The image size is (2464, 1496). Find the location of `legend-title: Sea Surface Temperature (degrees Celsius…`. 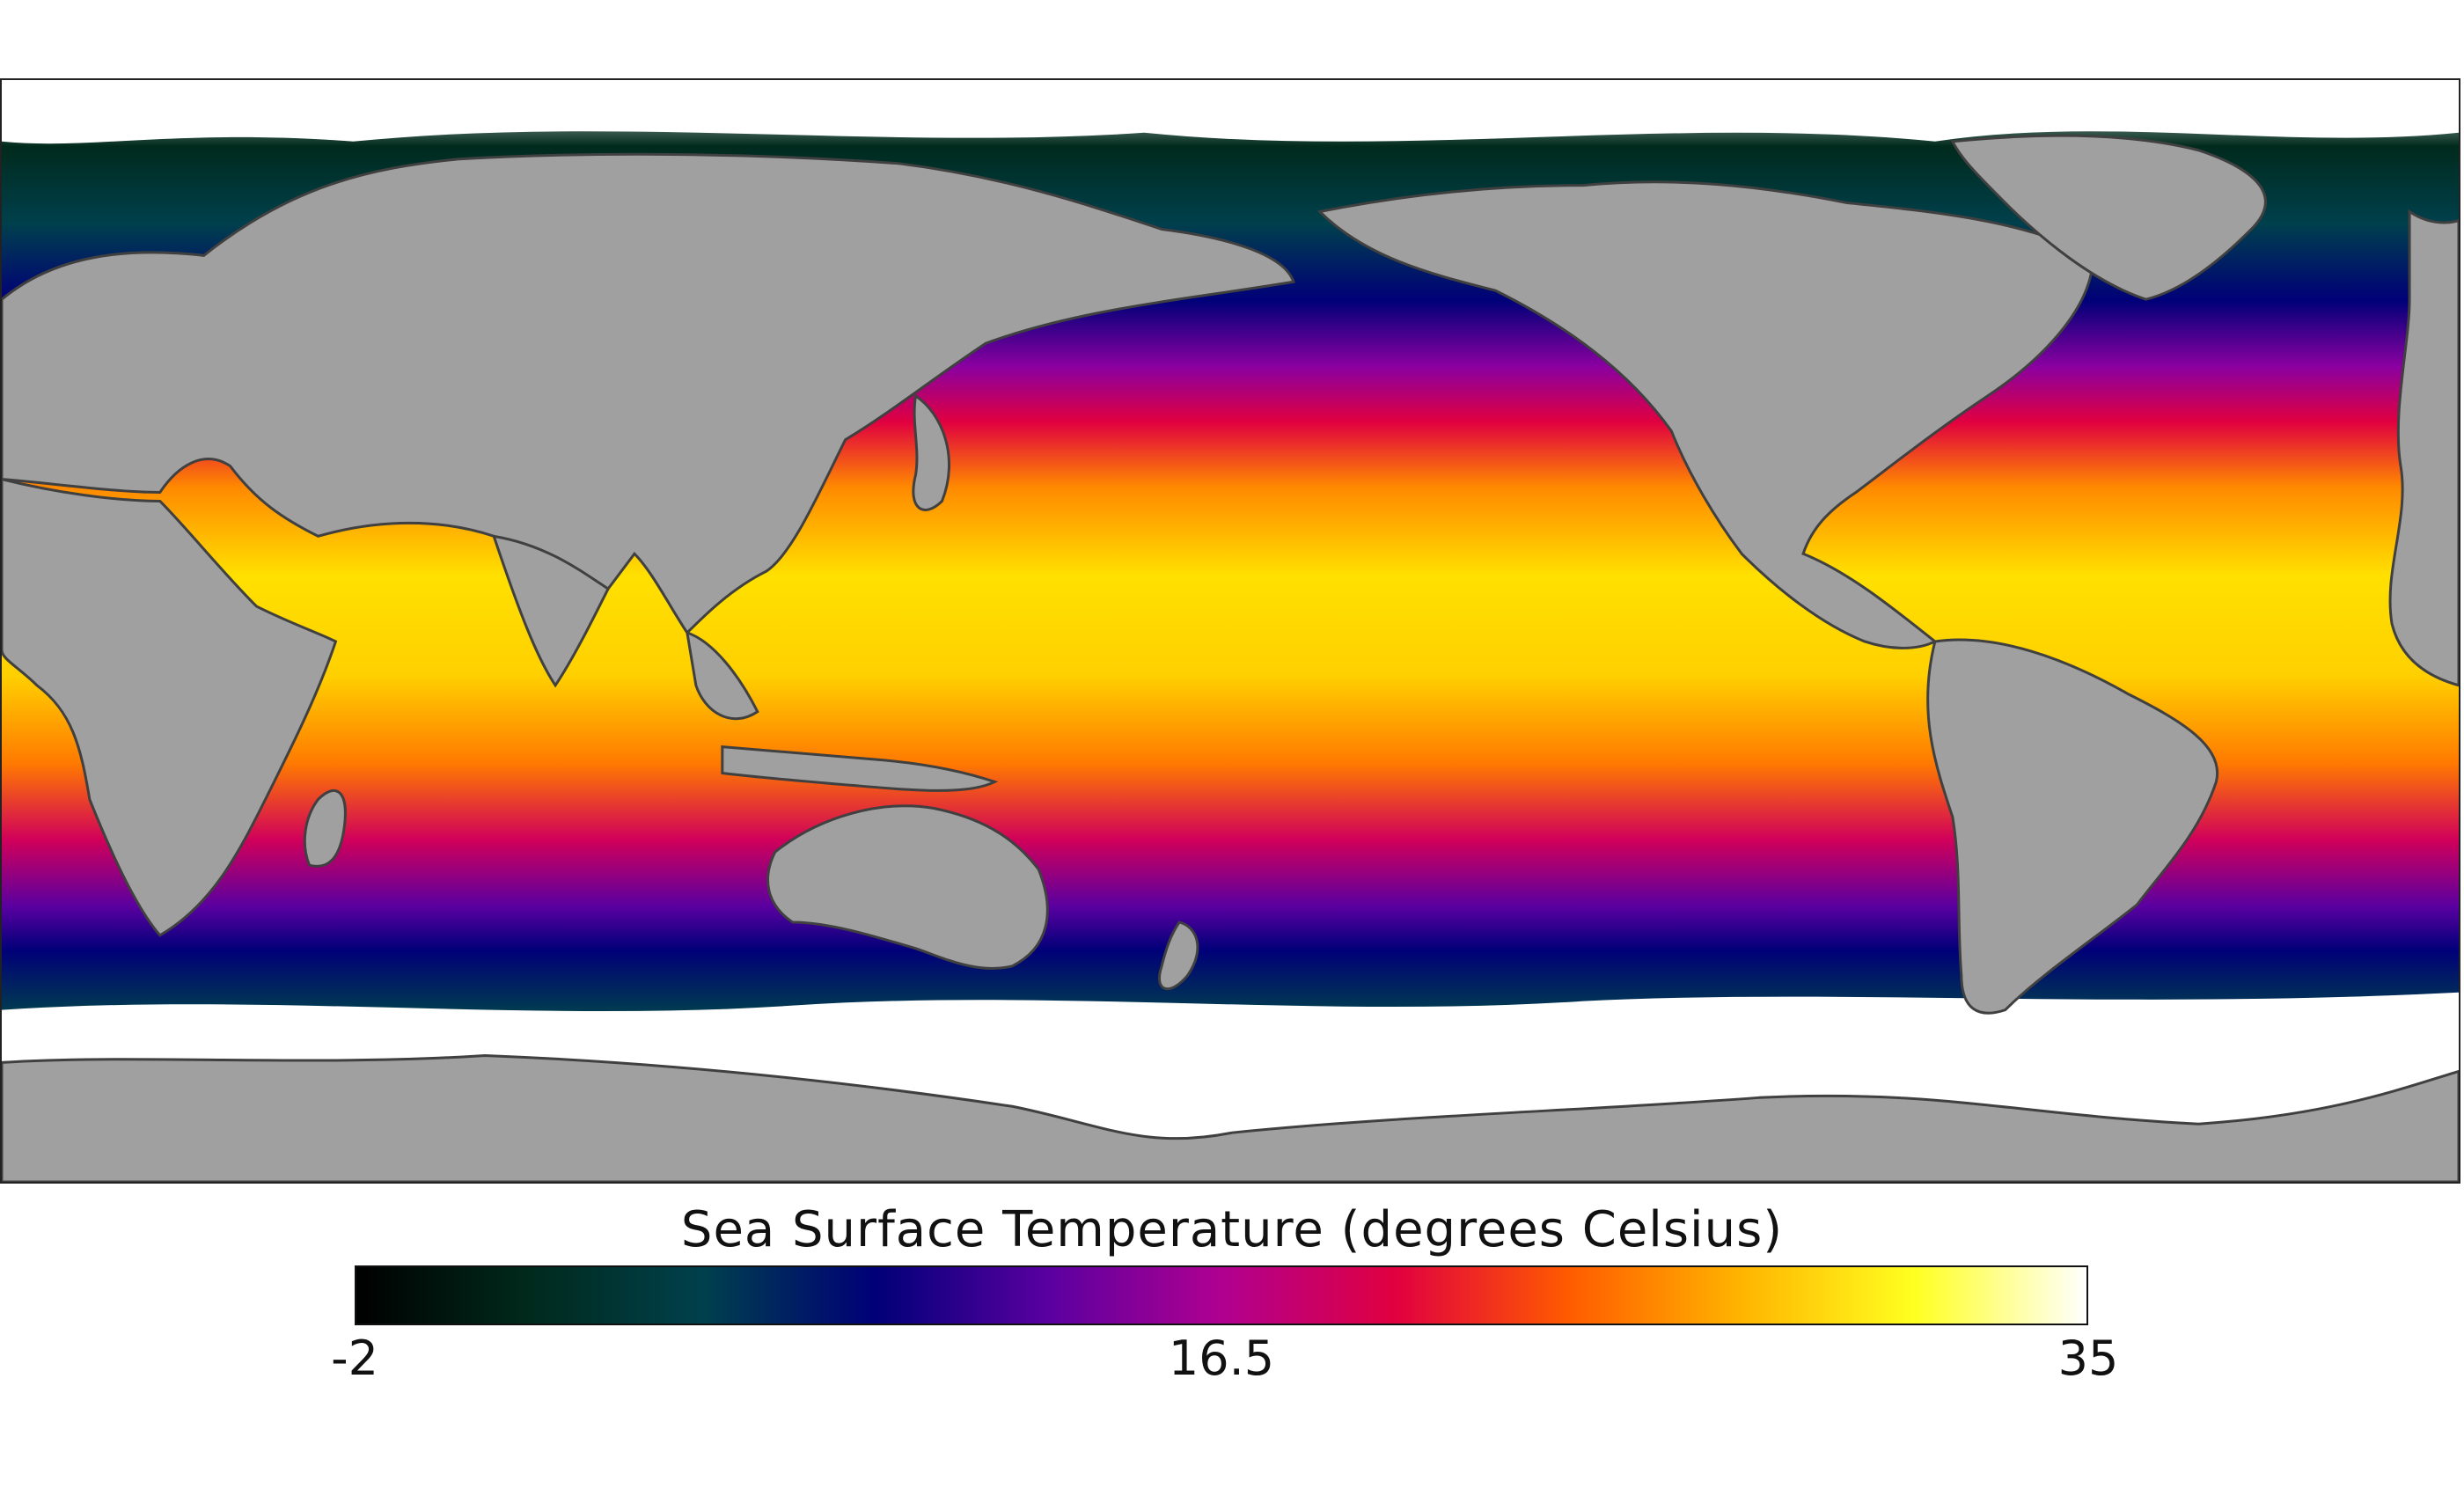

legend-title: Sea Surface Temperature (degrees Celsius… is located at coordinates (1232, 1229).